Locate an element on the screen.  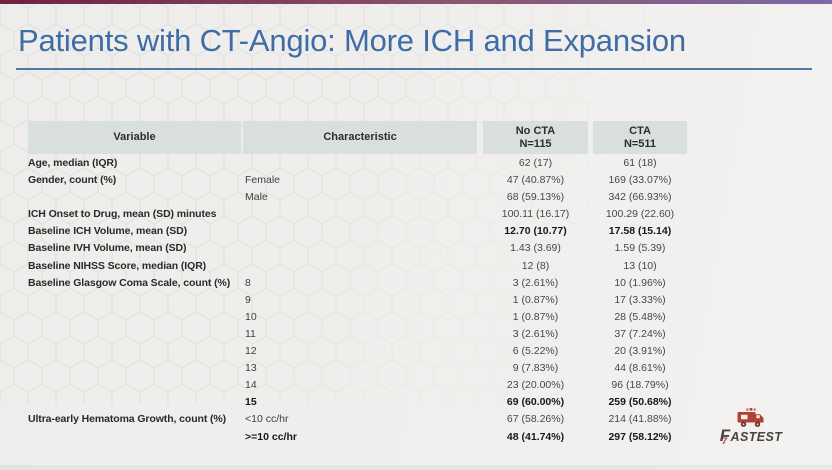
header-no-cta: No CTA N=115 is located at coordinates (535, 137).